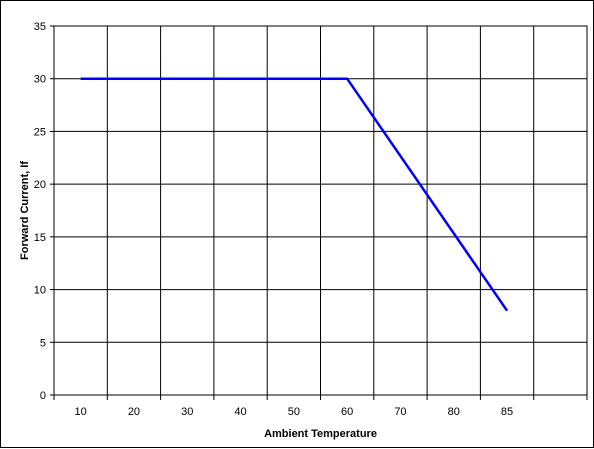 This screenshot has height=449, width=594. I want to click on x-tick-label: 20, so click(134, 412).